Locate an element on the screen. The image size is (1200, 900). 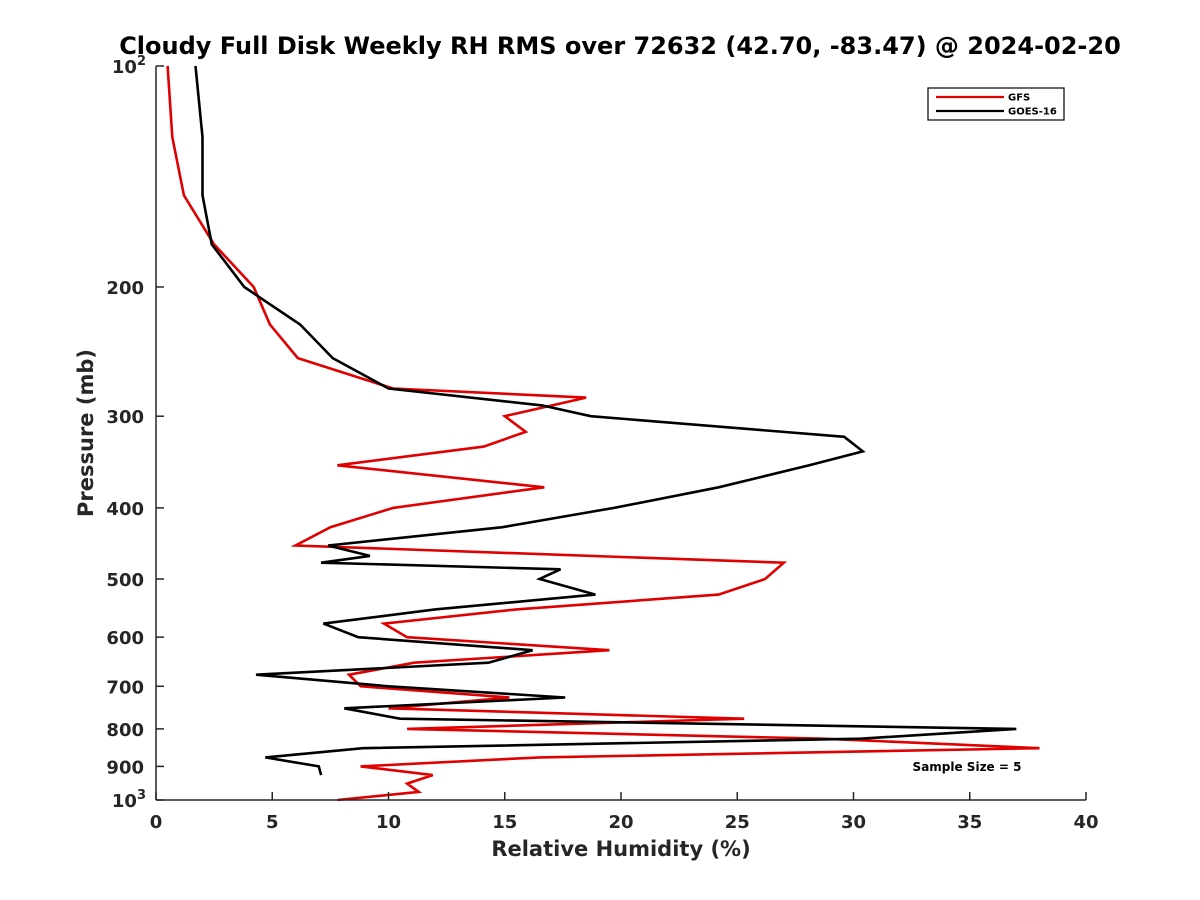
y-tick-label: 10² is located at coordinates (129, 66).